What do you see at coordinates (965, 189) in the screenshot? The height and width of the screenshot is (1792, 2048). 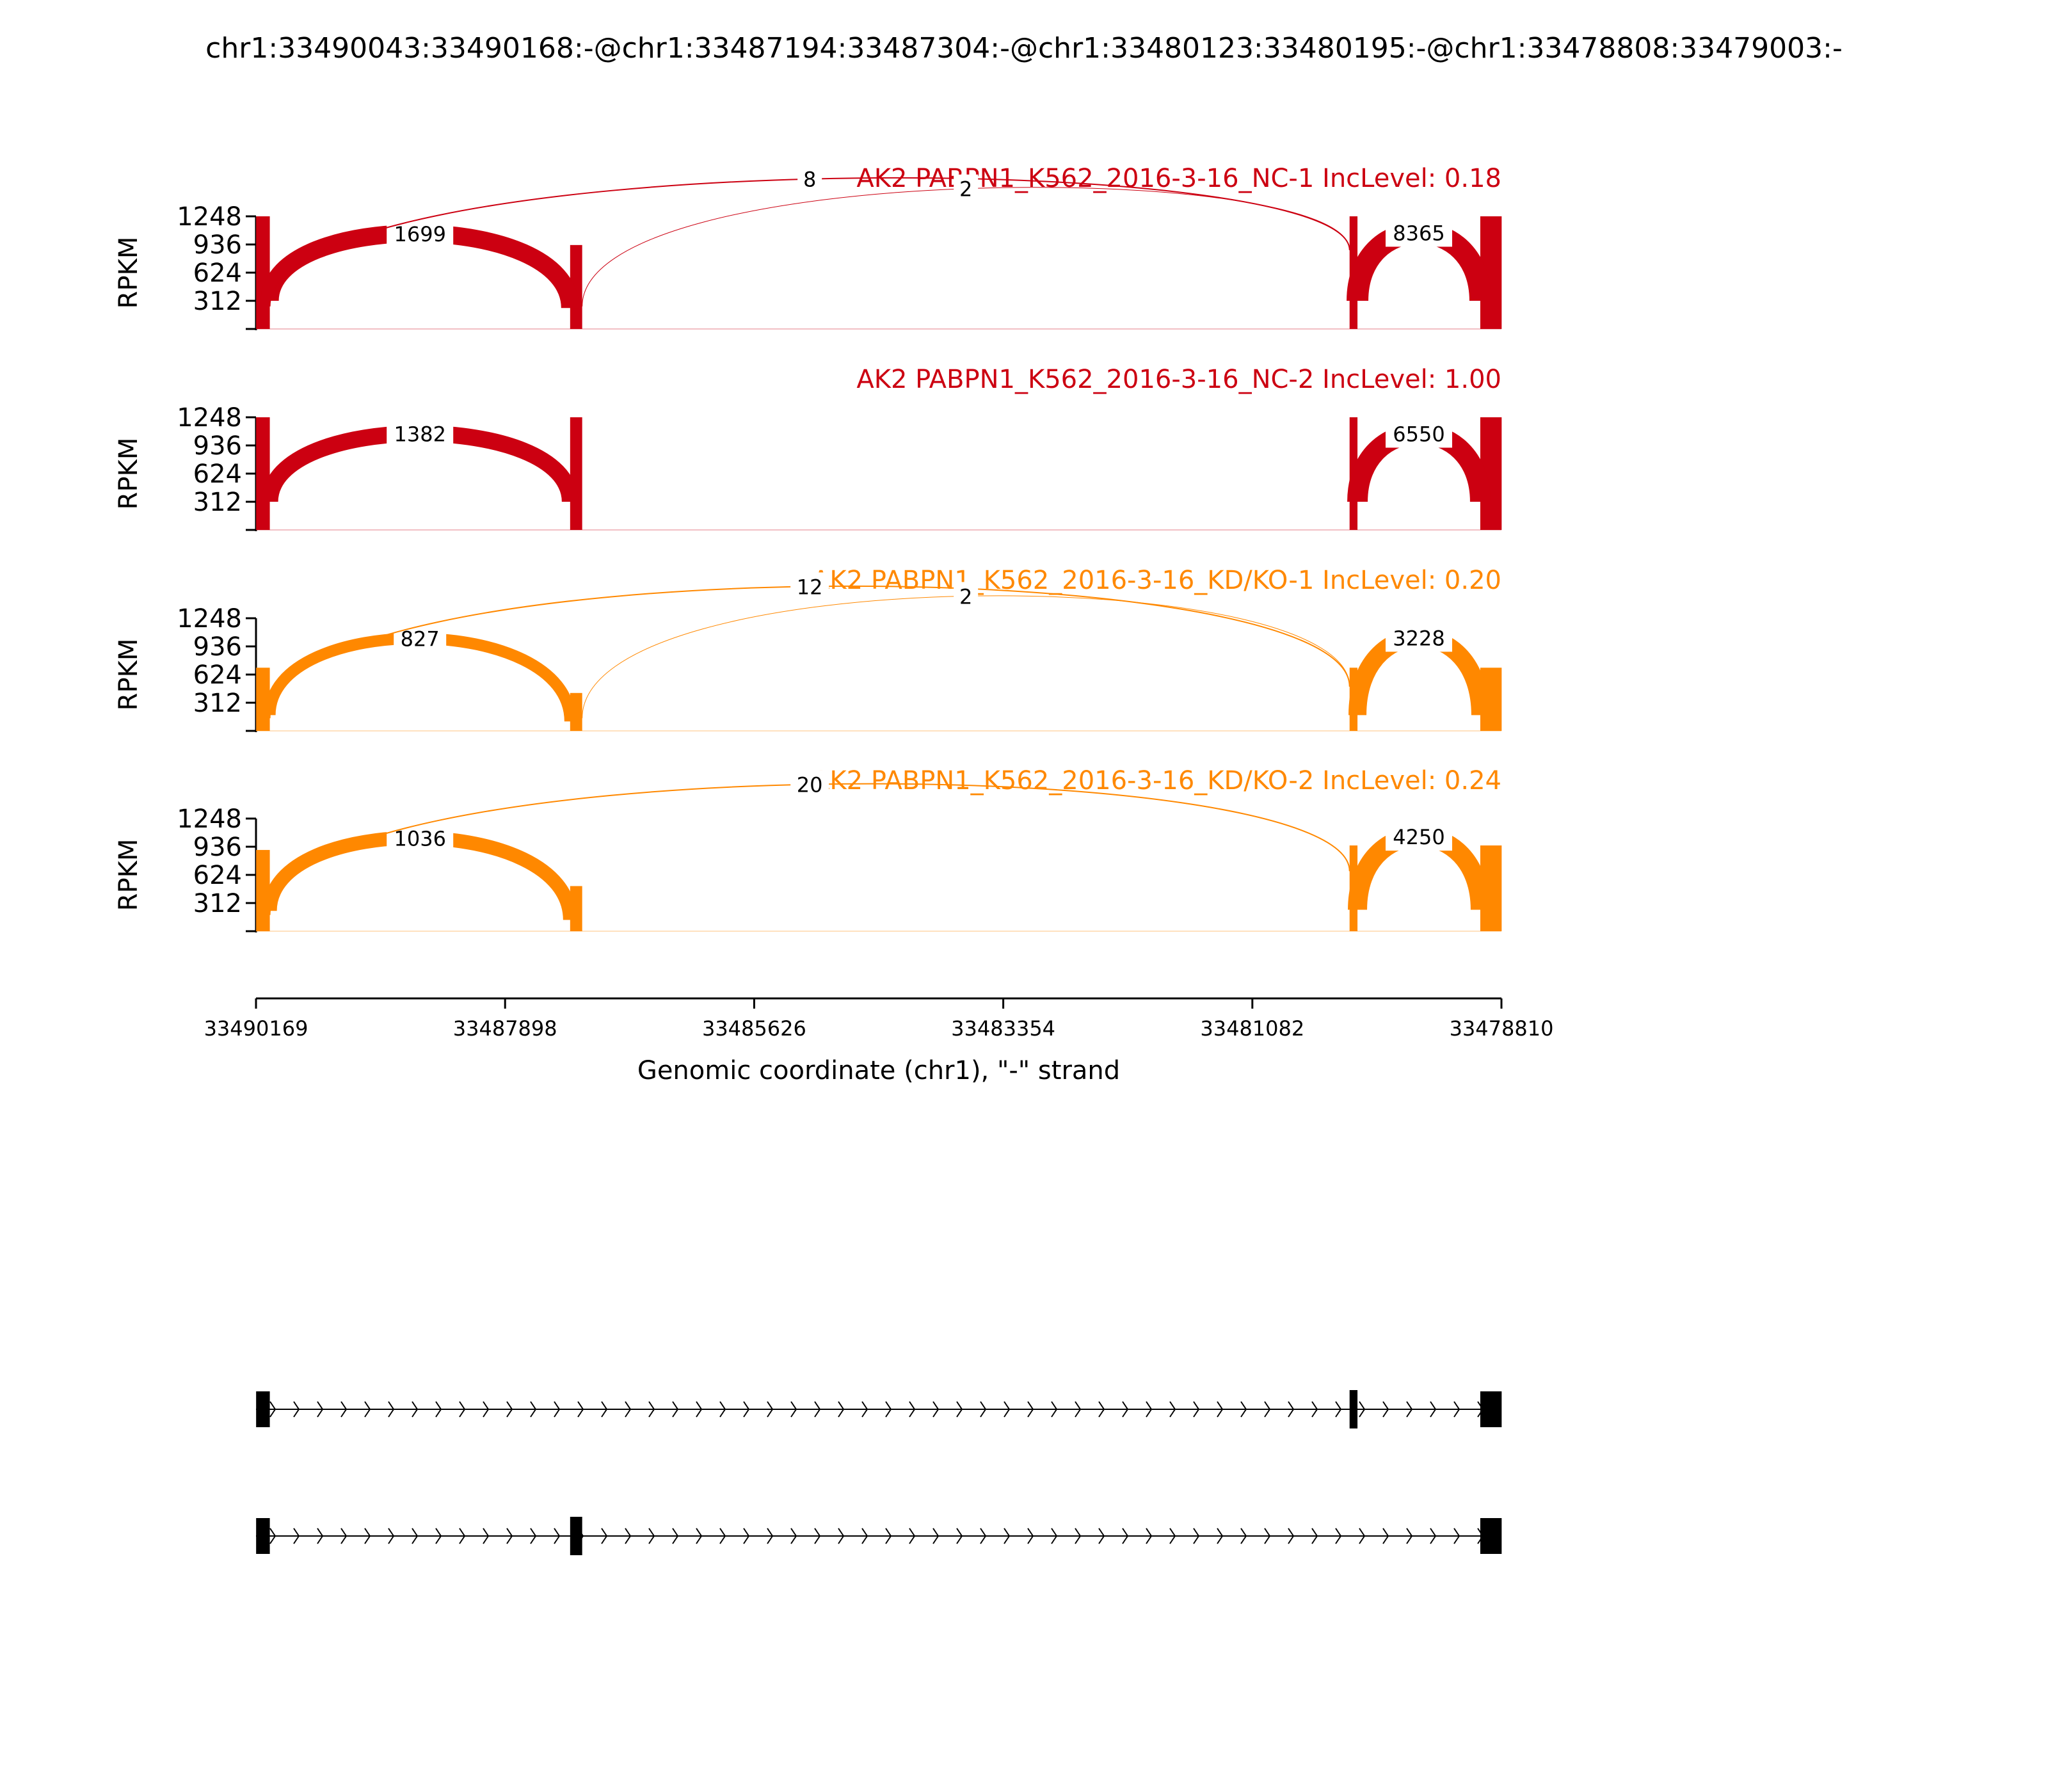 I see `junction-count-label: 2` at bounding box center [965, 189].